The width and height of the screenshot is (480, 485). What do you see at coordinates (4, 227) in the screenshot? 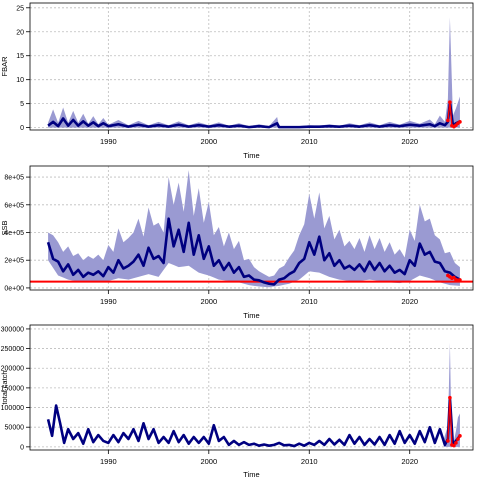
I see `ssb-y-axis-label: SSB` at bounding box center [4, 227].